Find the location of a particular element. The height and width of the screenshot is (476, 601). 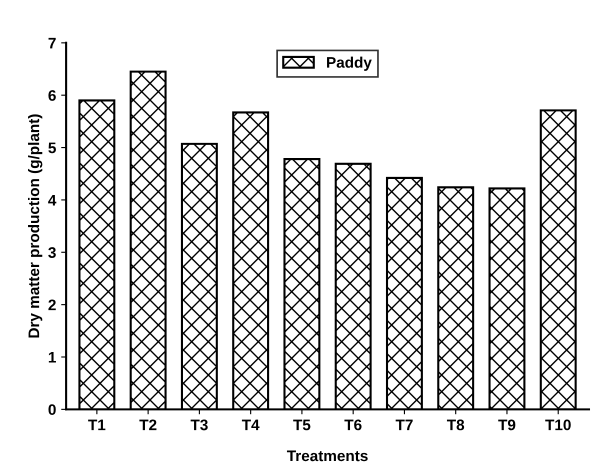

x-tick-label: T6 is located at coordinates (353, 424).